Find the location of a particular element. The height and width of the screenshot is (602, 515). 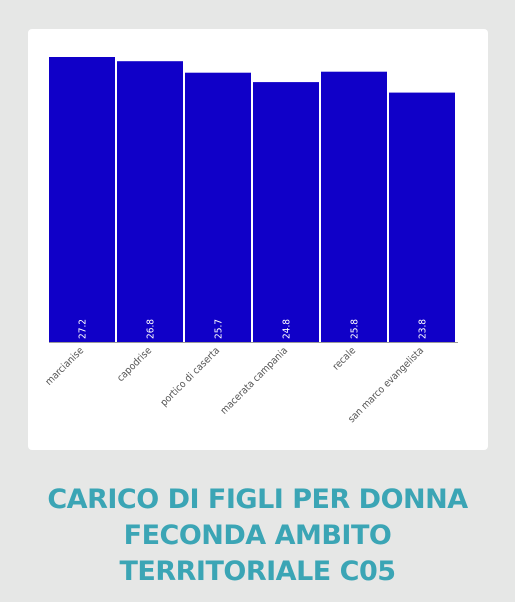

title-line-1: CARICO DI FIGLI PER DONNA is located at coordinates (257, 499).